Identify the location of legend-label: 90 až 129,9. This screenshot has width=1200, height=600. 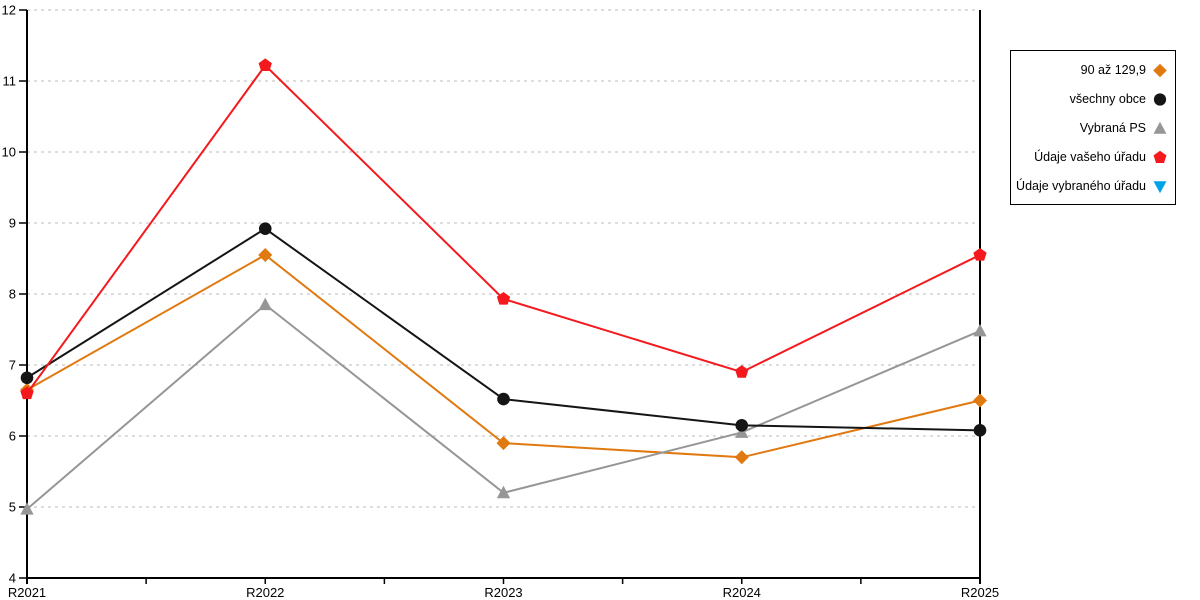
(1113, 69).